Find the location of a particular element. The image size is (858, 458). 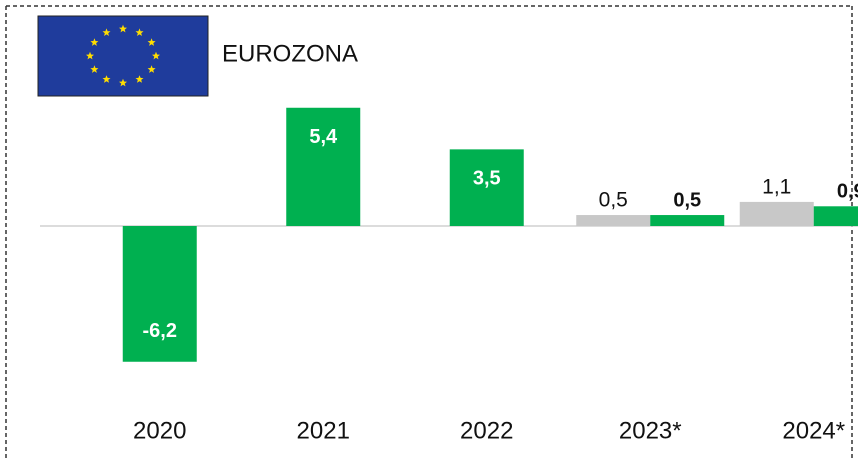

data-label: 1,1 is located at coordinates (776, 186).